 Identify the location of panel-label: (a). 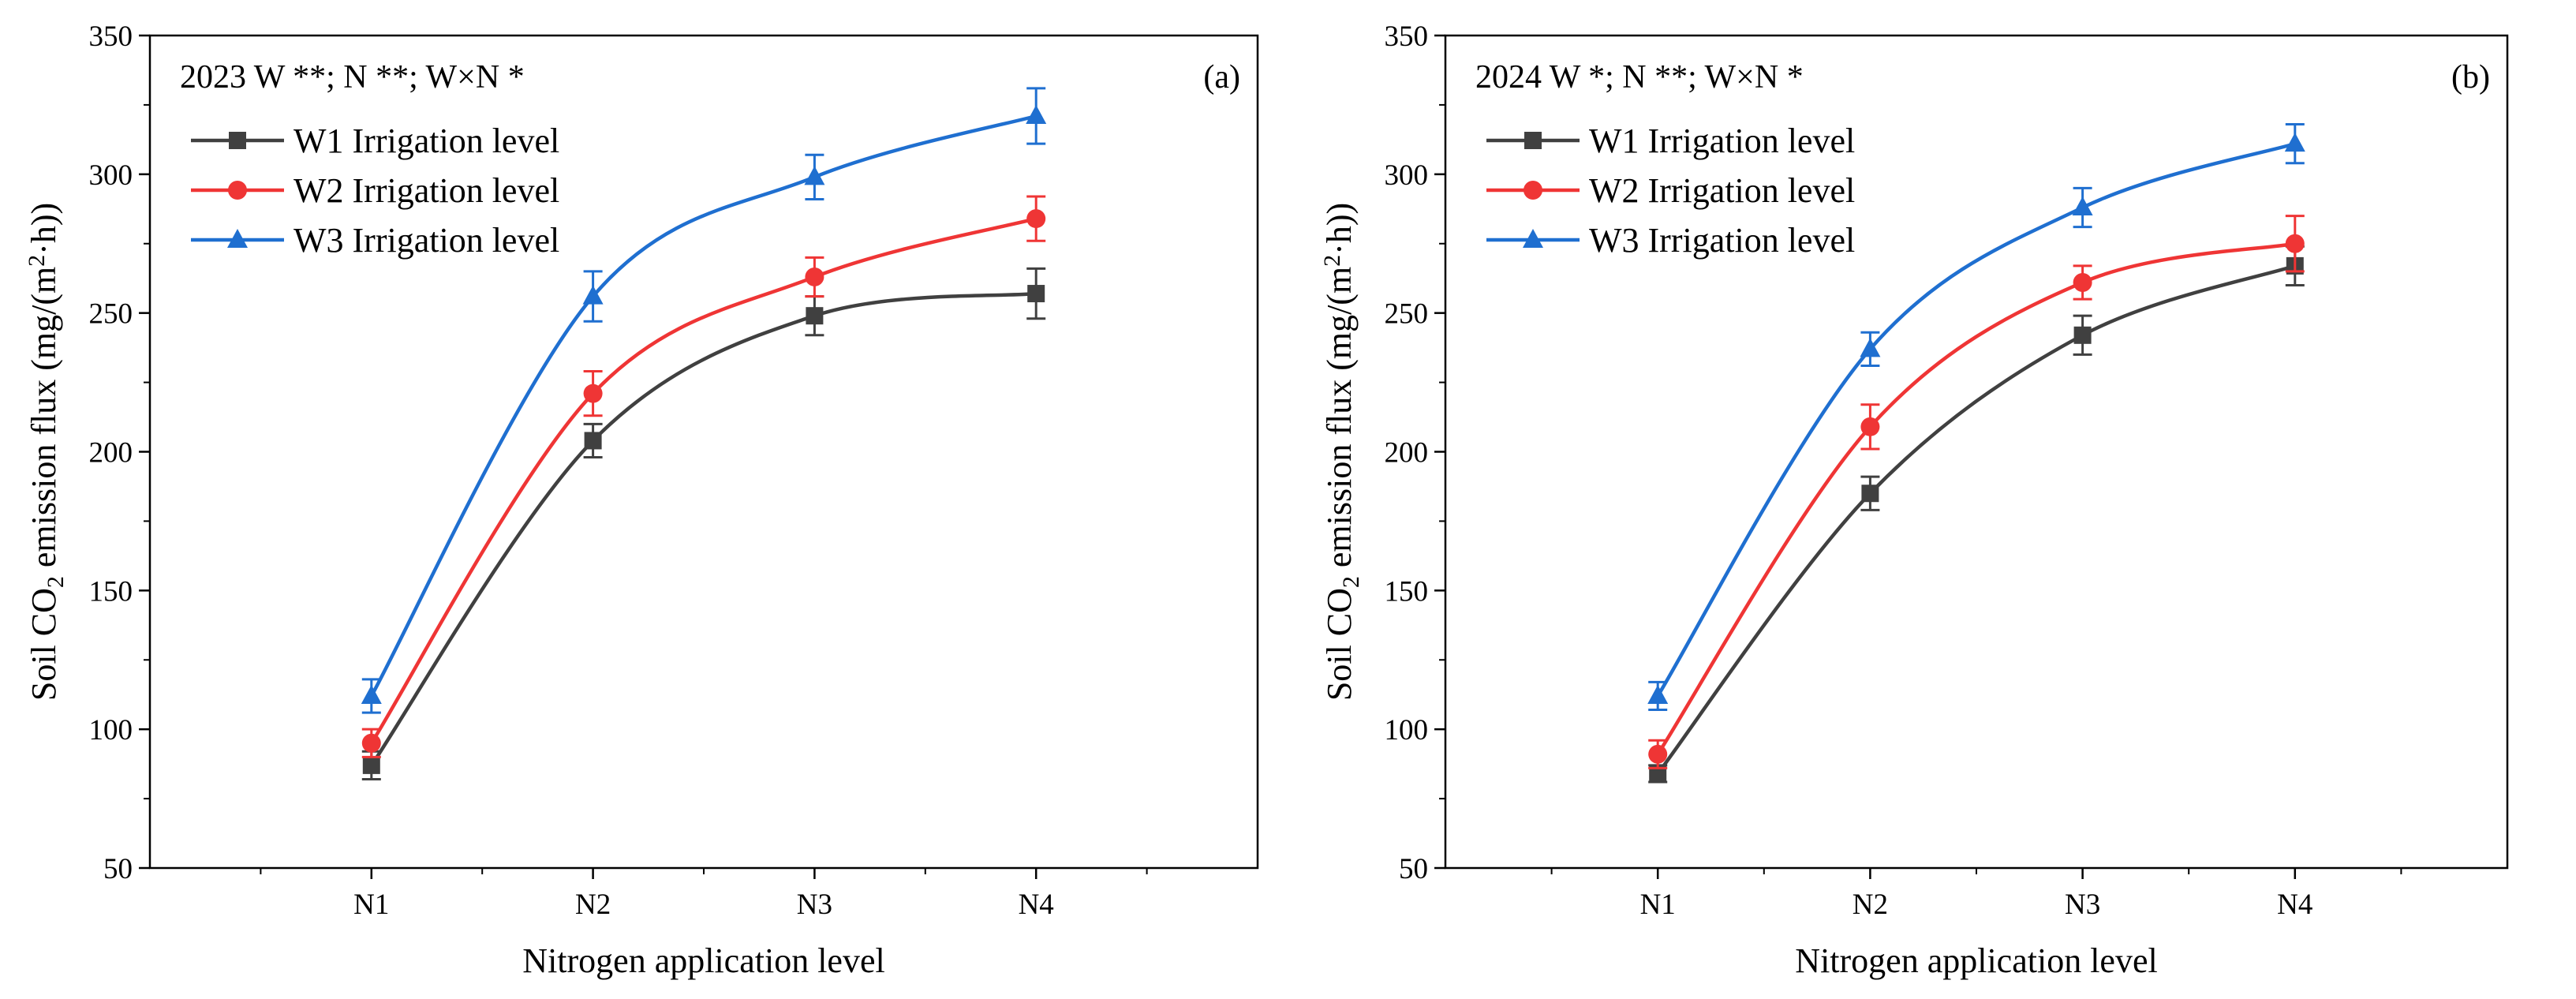
(1221, 77).